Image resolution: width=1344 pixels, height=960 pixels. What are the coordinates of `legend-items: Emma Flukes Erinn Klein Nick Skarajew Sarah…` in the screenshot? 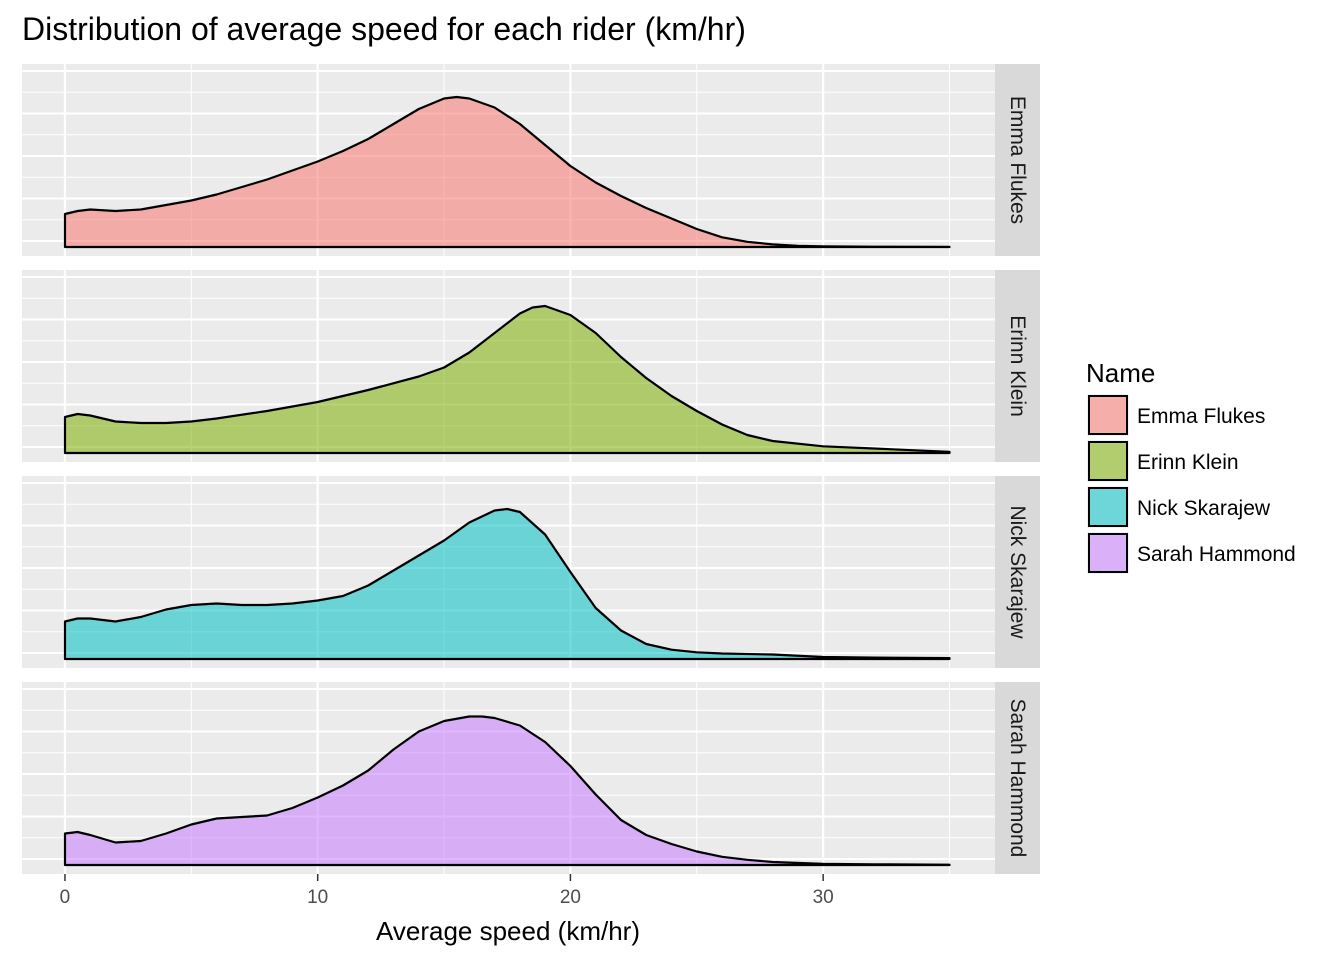 It's located at (1191, 484).